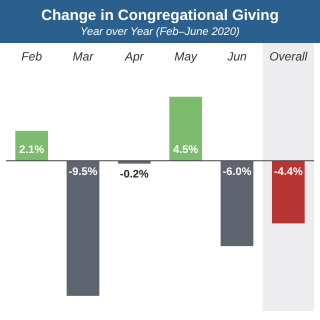 This screenshot has height=320, width=320. I want to click on data-label: -4.4%, so click(288, 172).